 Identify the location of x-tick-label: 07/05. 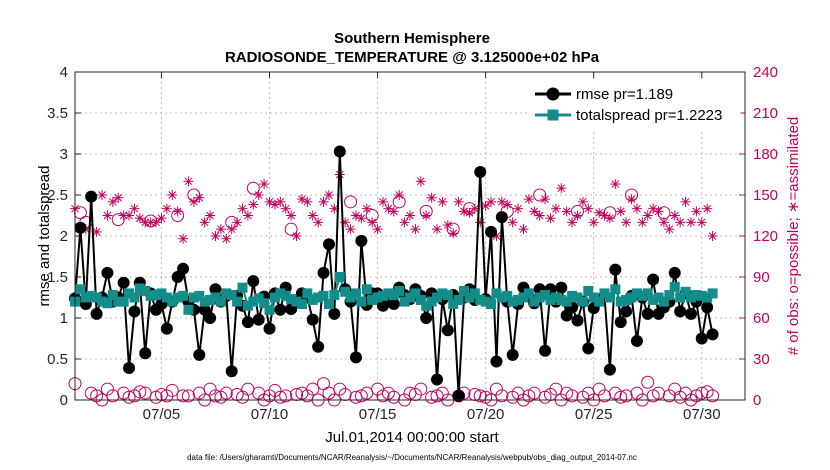
(162, 414).